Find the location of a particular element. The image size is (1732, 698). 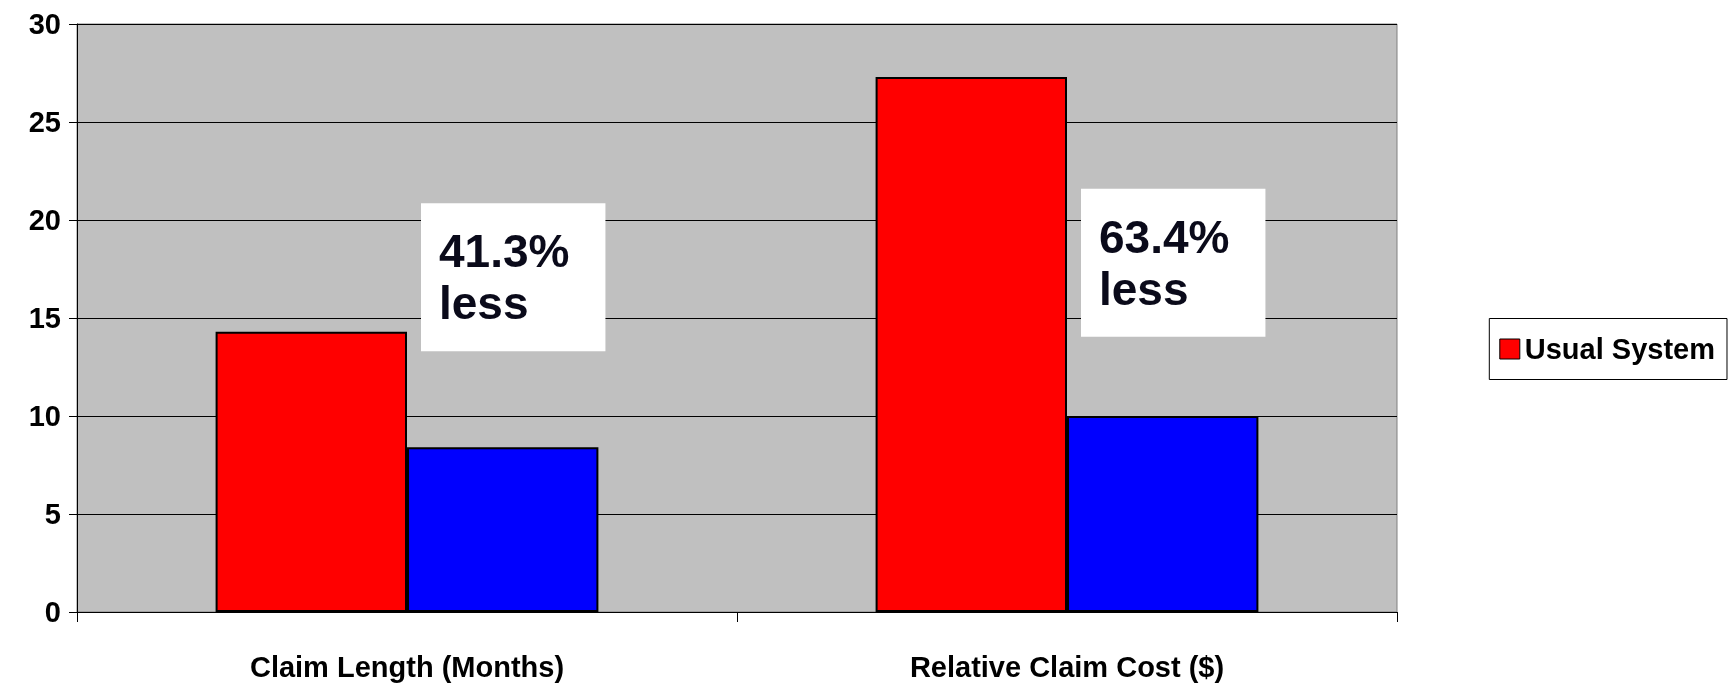

annotation: 63.4% less is located at coordinates (1164, 262).